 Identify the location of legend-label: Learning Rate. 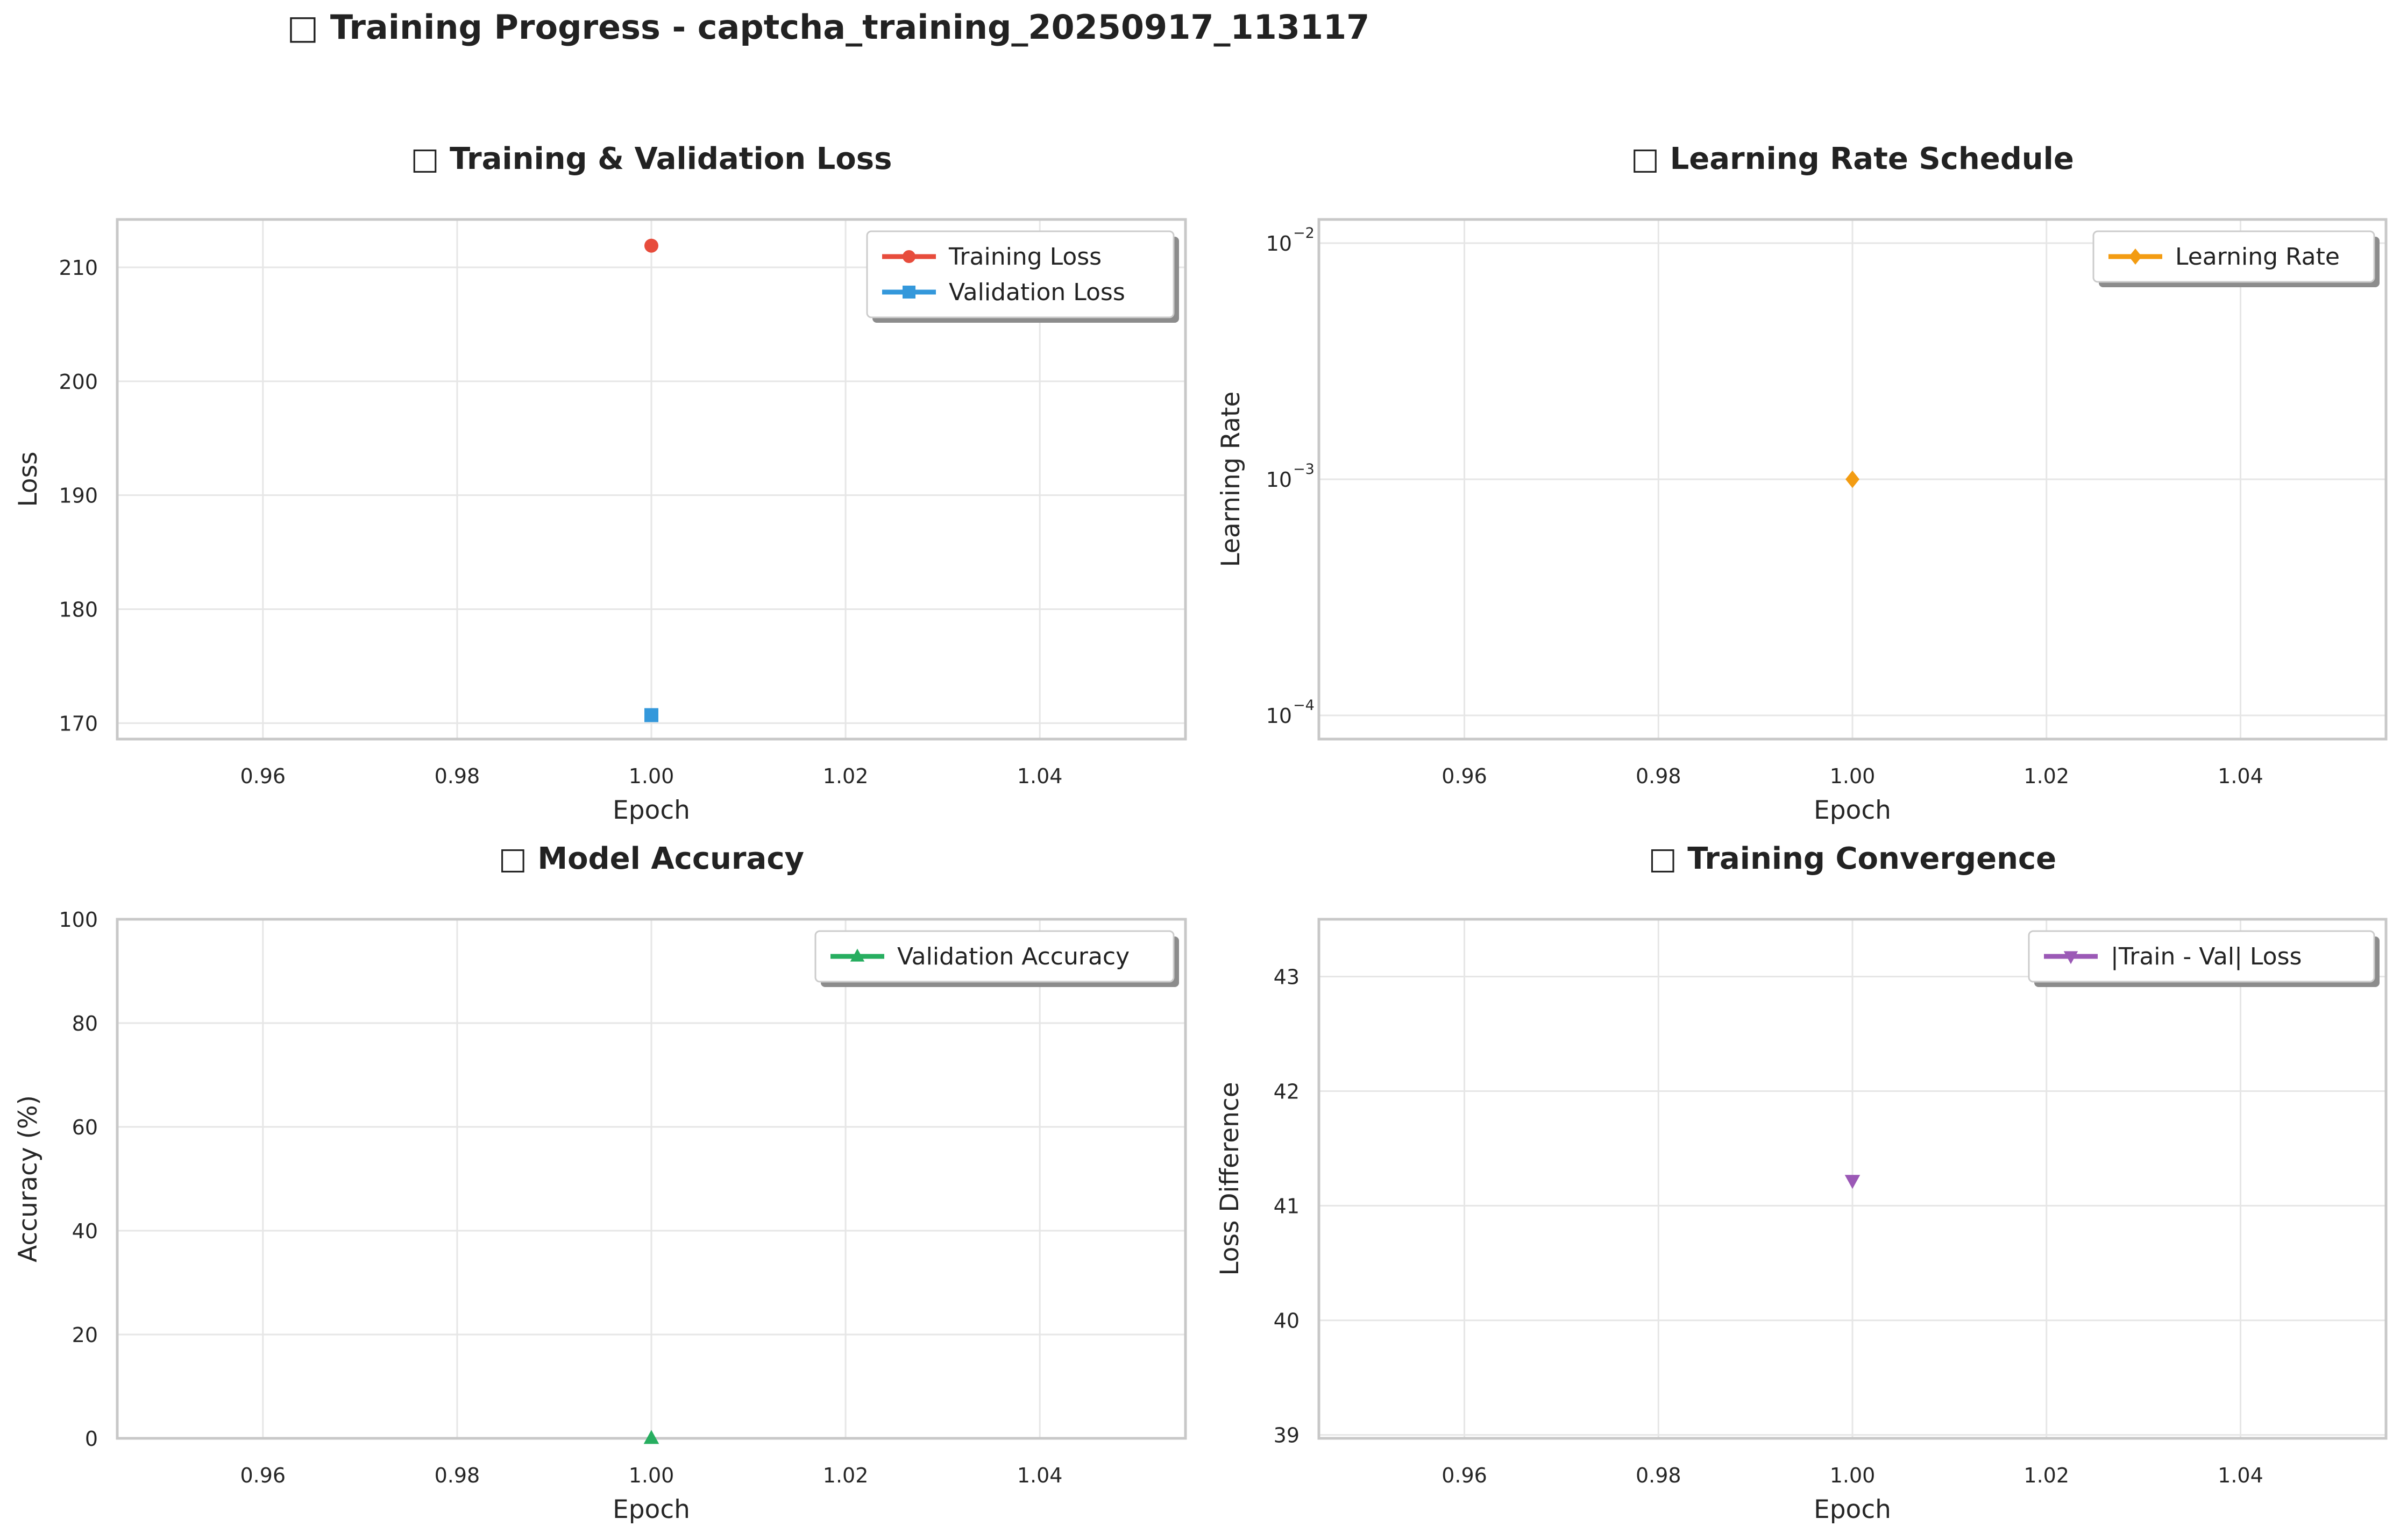
(2258, 257).